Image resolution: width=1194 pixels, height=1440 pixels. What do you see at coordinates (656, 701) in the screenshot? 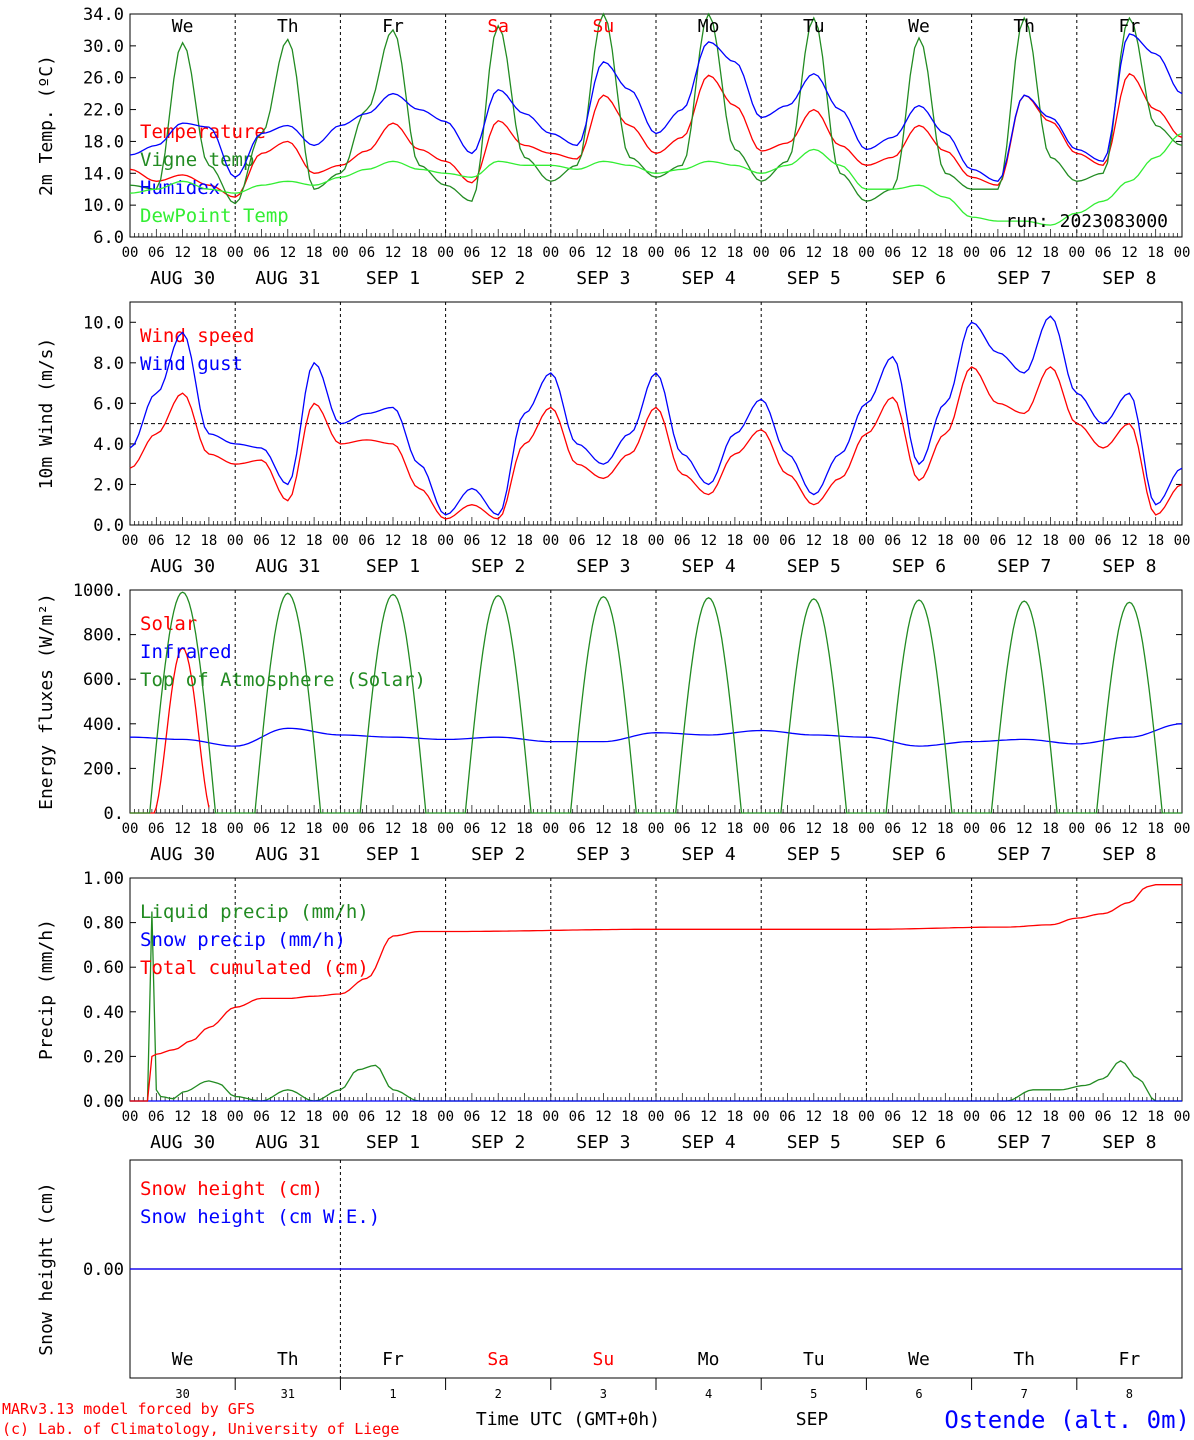
I see `plot-frame` at bounding box center [656, 701].